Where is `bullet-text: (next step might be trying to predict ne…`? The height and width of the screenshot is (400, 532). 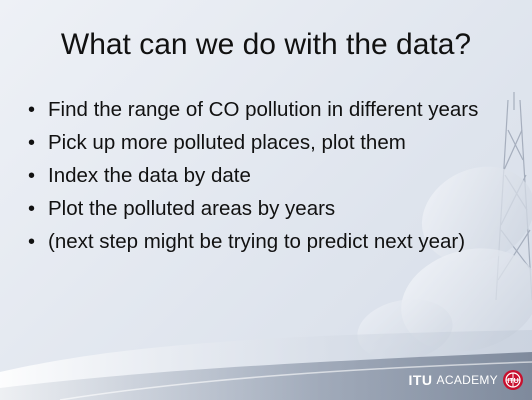 bullet-text: (next step might be trying to predict ne… is located at coordinates (256, 241).